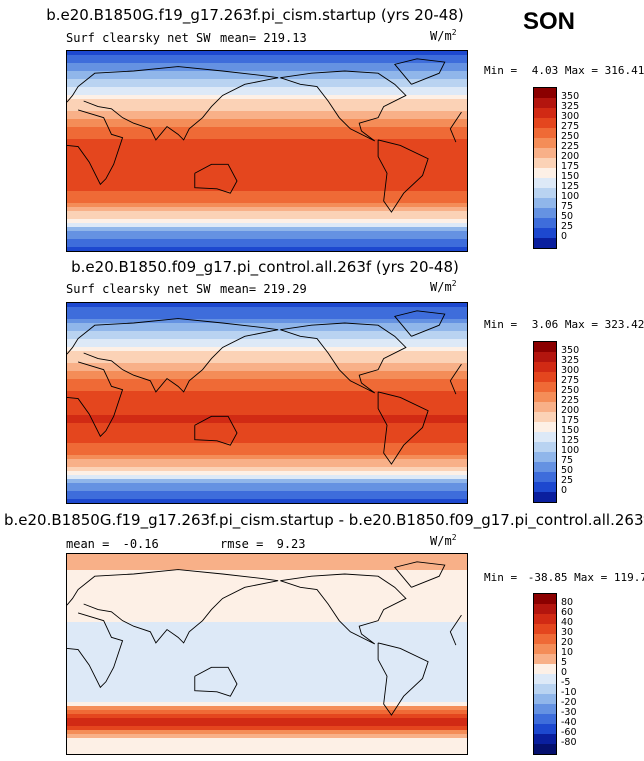 Image resolution: width=644 pixels, height=761 pixels. What do you see at coordinates (581, 324) in the screenshot?
I see `panel-middle-max-label: Max =` at bounding box center [581, 324].